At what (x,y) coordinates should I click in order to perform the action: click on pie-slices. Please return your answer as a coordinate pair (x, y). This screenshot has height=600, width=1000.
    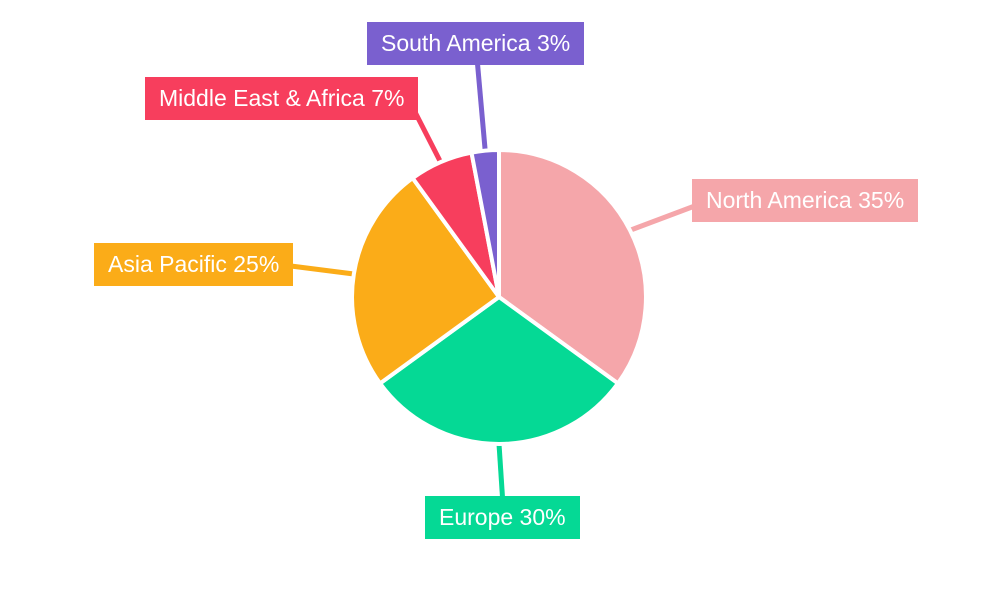
    Looking at the image, I should click on (499, 297).